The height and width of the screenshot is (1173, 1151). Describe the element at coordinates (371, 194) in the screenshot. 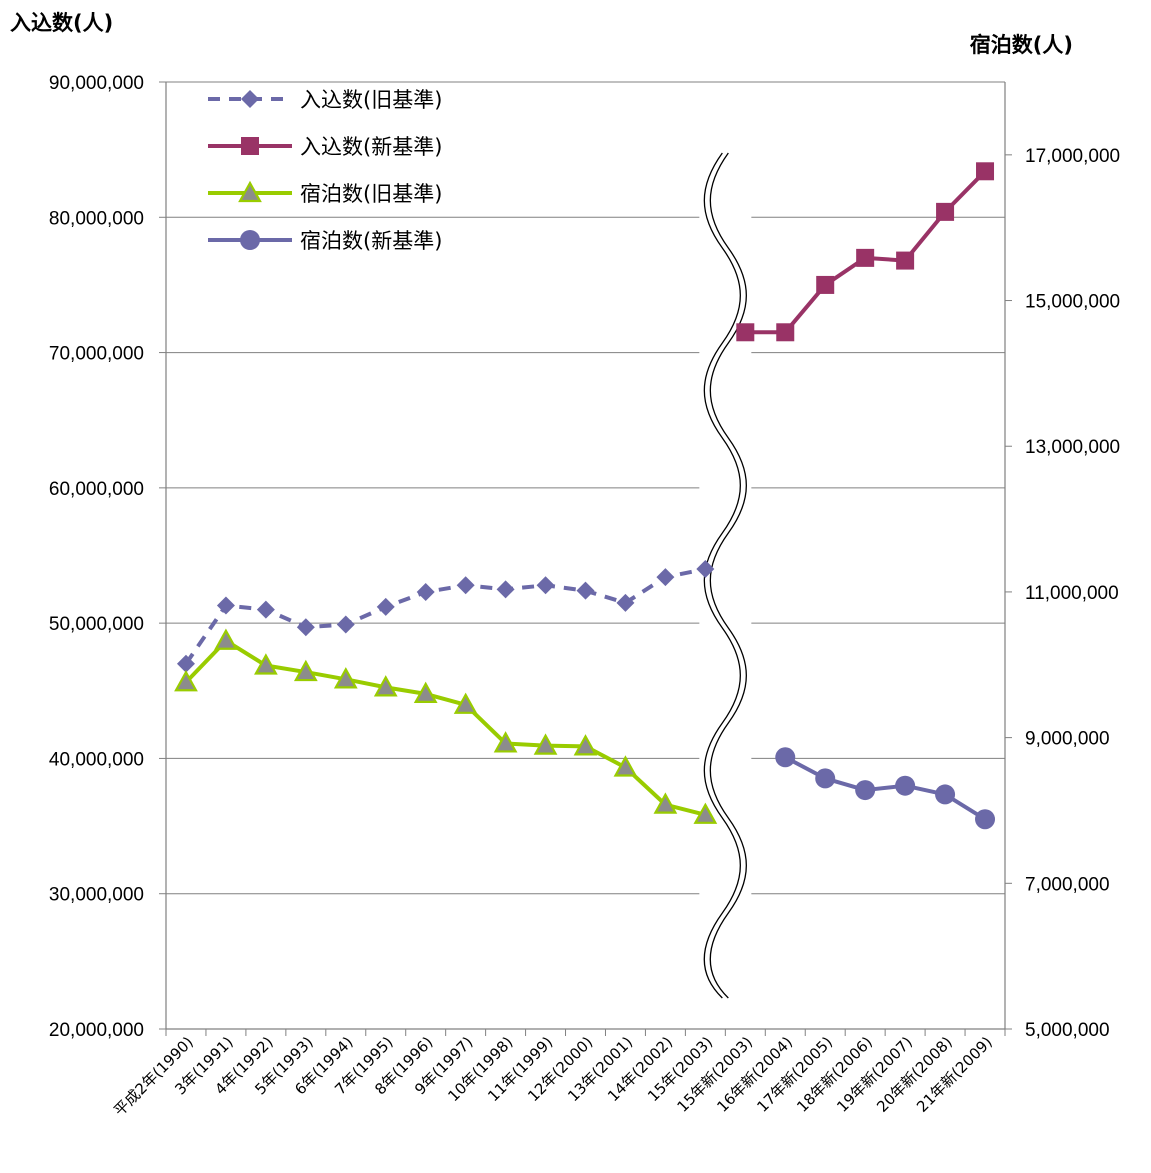

I see `legend-label: 宿泊数(旧基準)` at that location.